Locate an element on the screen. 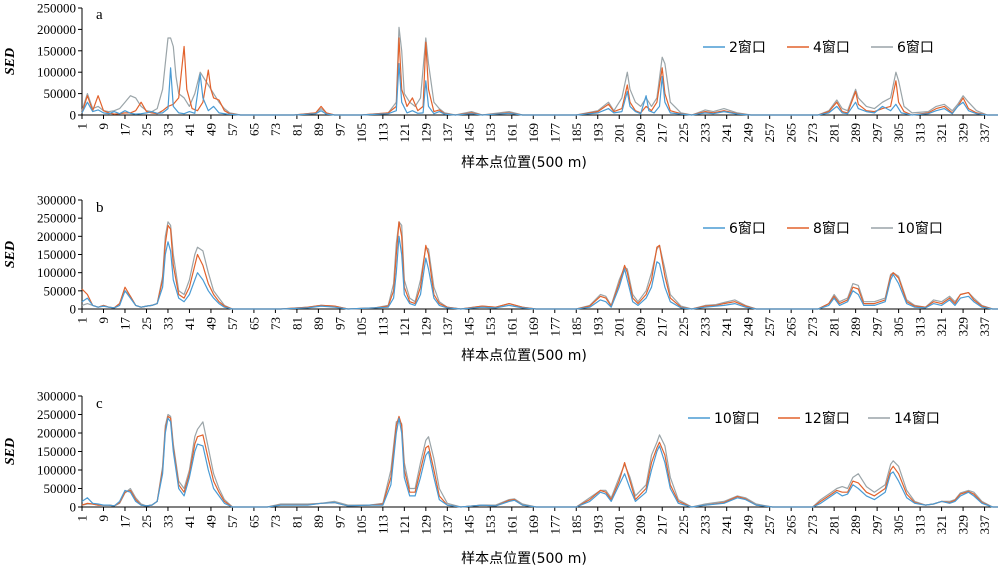 This screenshot has height=573, width=1000. series-line-8窗口 is located at coordinates (539, 265).